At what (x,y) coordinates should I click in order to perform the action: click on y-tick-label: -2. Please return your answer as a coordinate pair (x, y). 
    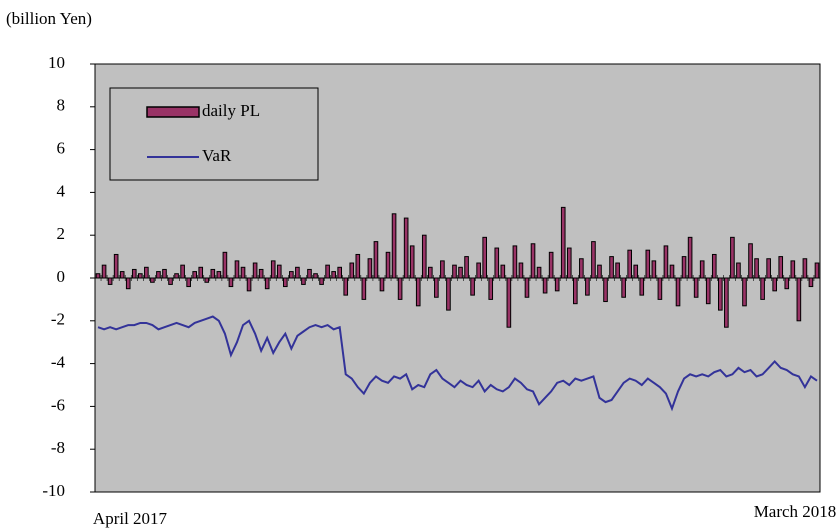
    Looking at the image, I should click on (58, 319).